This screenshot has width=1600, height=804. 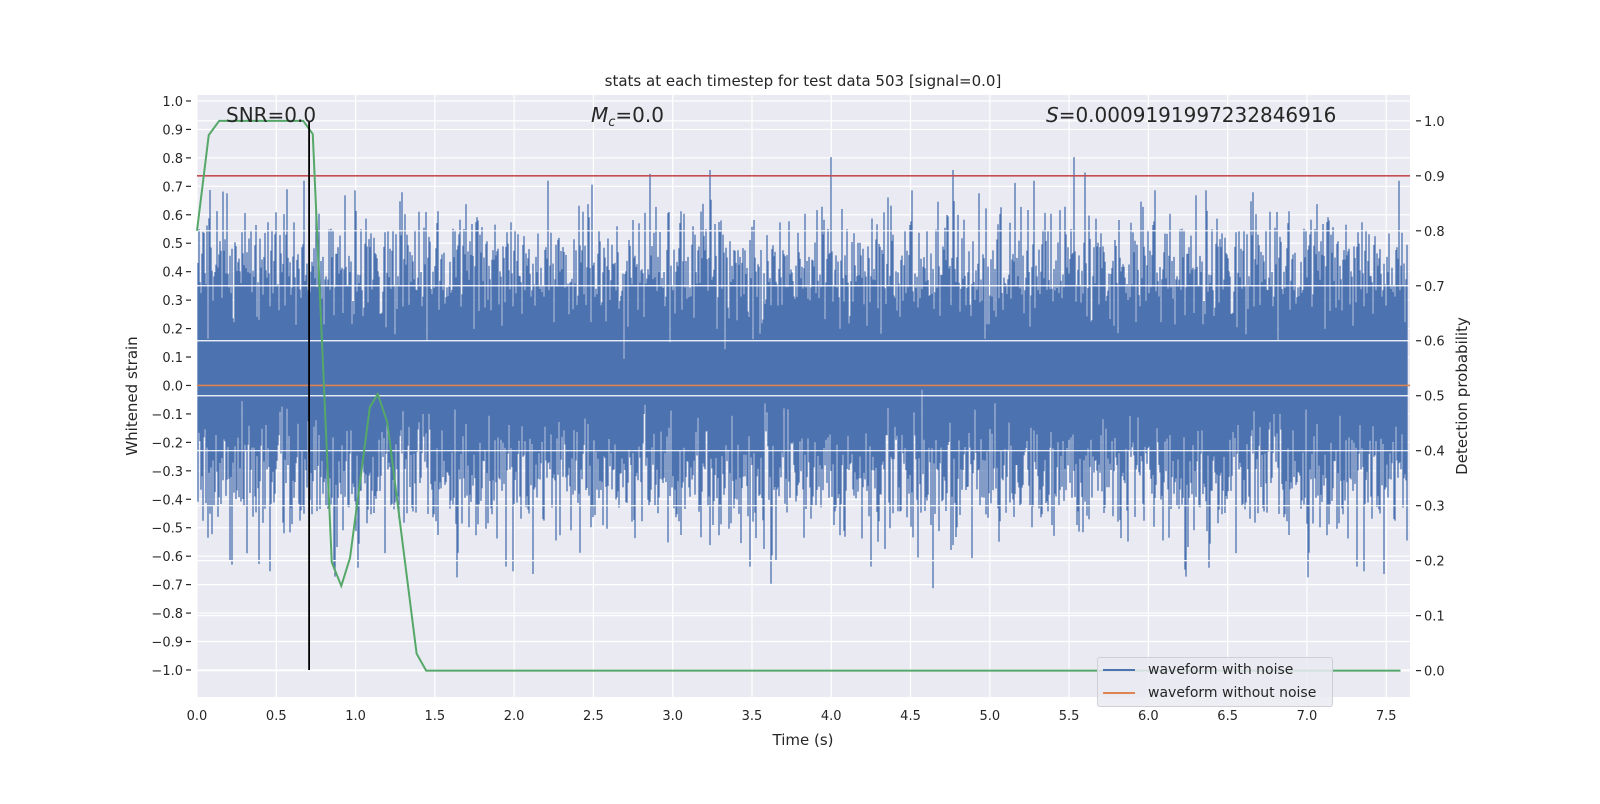 I want to click on y-tick-label: 0.7, so click(x=172, y=187).